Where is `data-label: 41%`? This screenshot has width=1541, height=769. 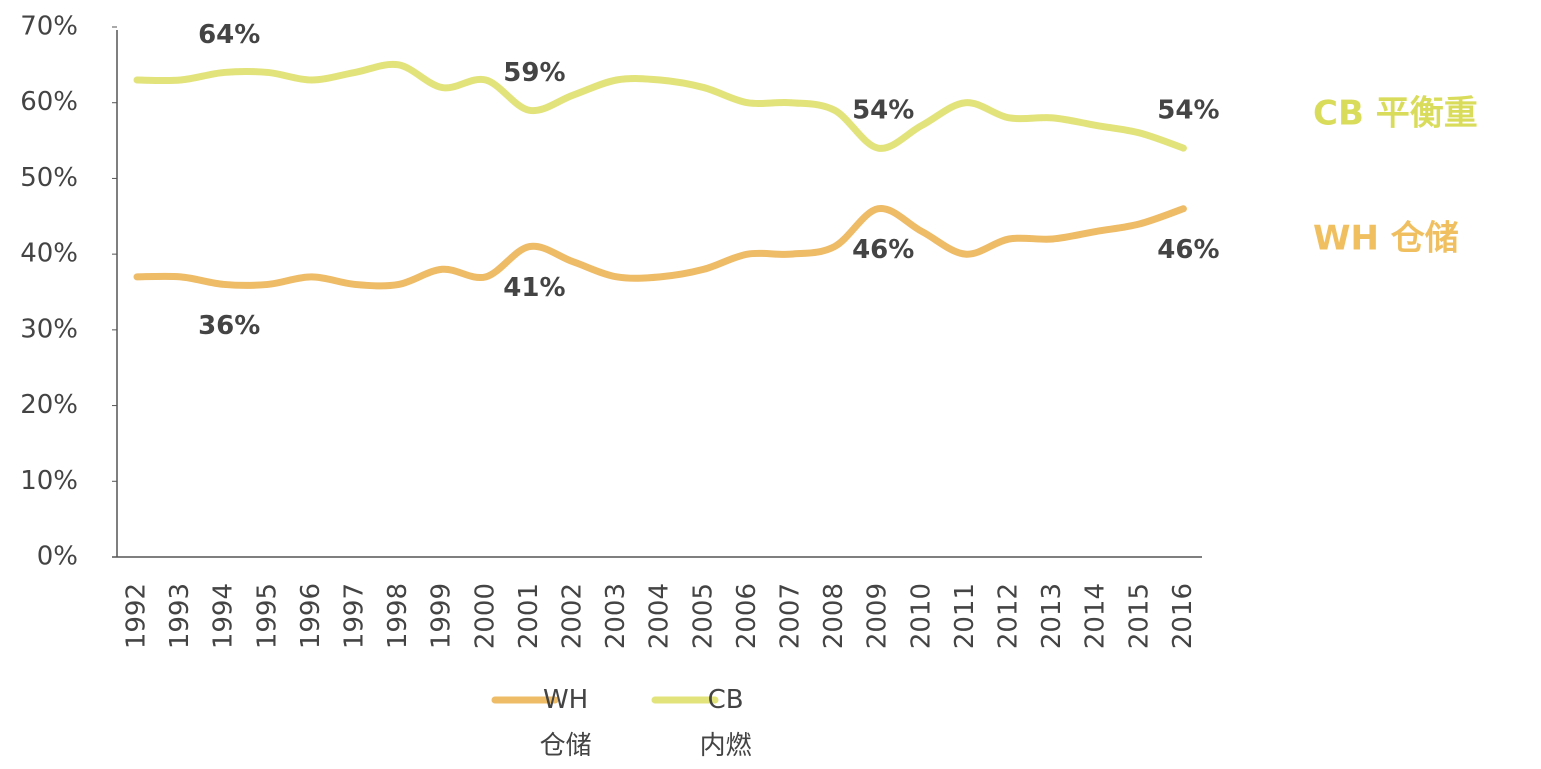 data-label: 41% is located at coordinates (534, 288).